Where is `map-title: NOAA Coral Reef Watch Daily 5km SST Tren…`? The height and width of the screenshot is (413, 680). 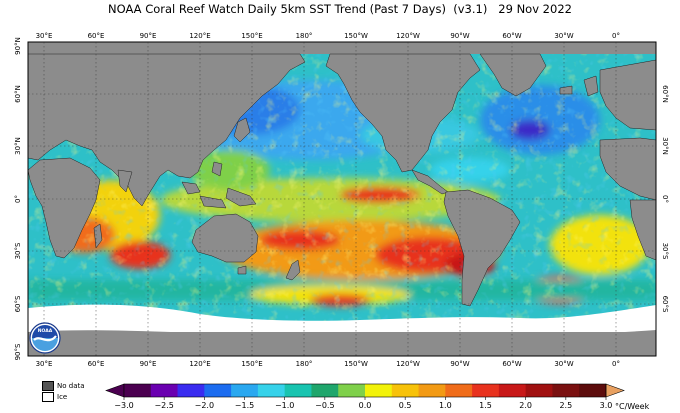 map-title: NOAA Coral Reef Watch Daily 5km SST Tren… is located at coordinates (340, 9).